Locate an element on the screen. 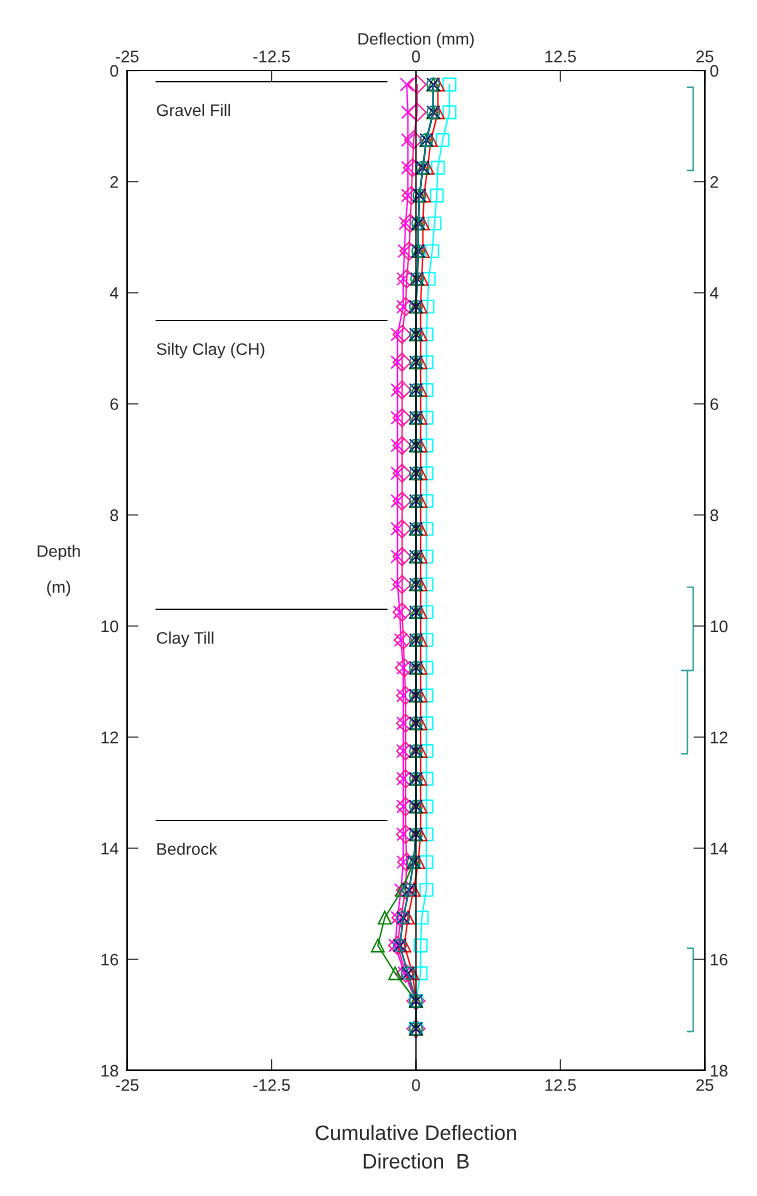  y2-tick-label: 8 is located at coordinates (714, 515).